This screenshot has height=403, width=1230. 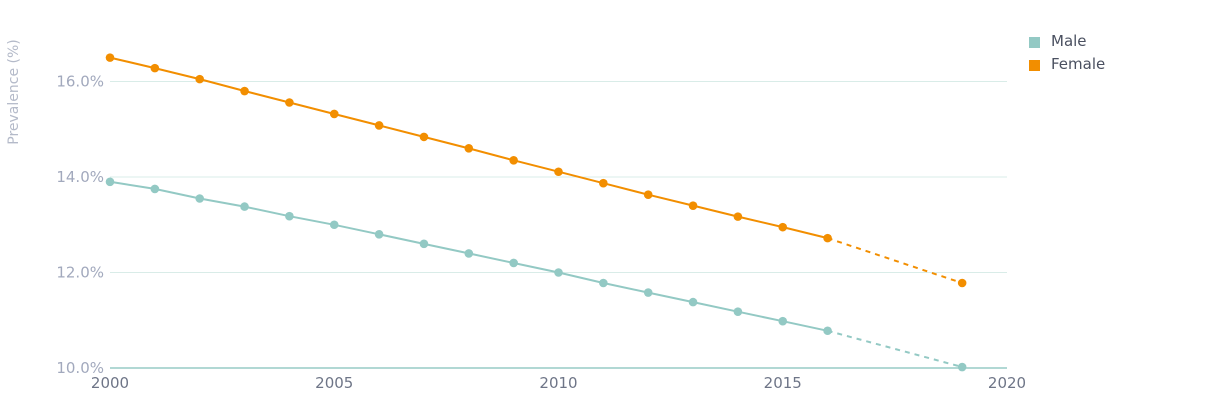 What do you see at coordinates (827, 331) in the screenshot?
I see `male-point-2016` at bounding box center [827, 331].